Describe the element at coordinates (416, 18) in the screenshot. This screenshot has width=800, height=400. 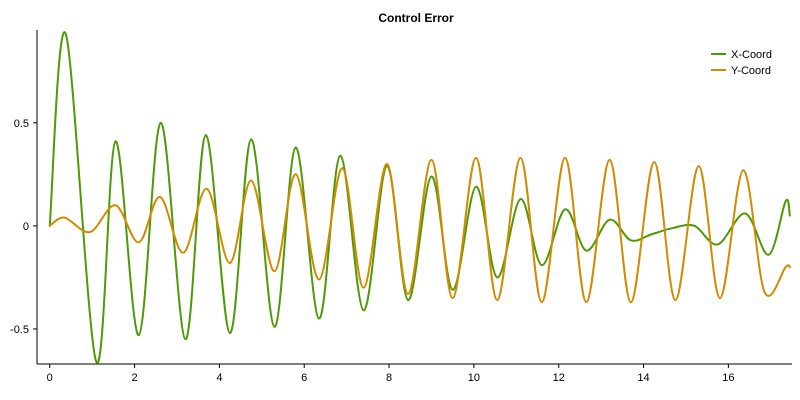
I see `chart-title: Control Error` at that location.